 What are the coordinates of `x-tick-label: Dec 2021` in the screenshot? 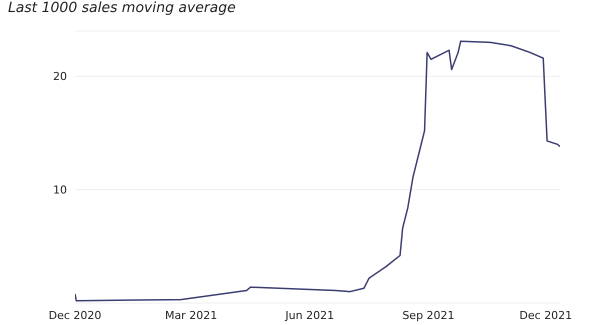 It's located at (545, 315).